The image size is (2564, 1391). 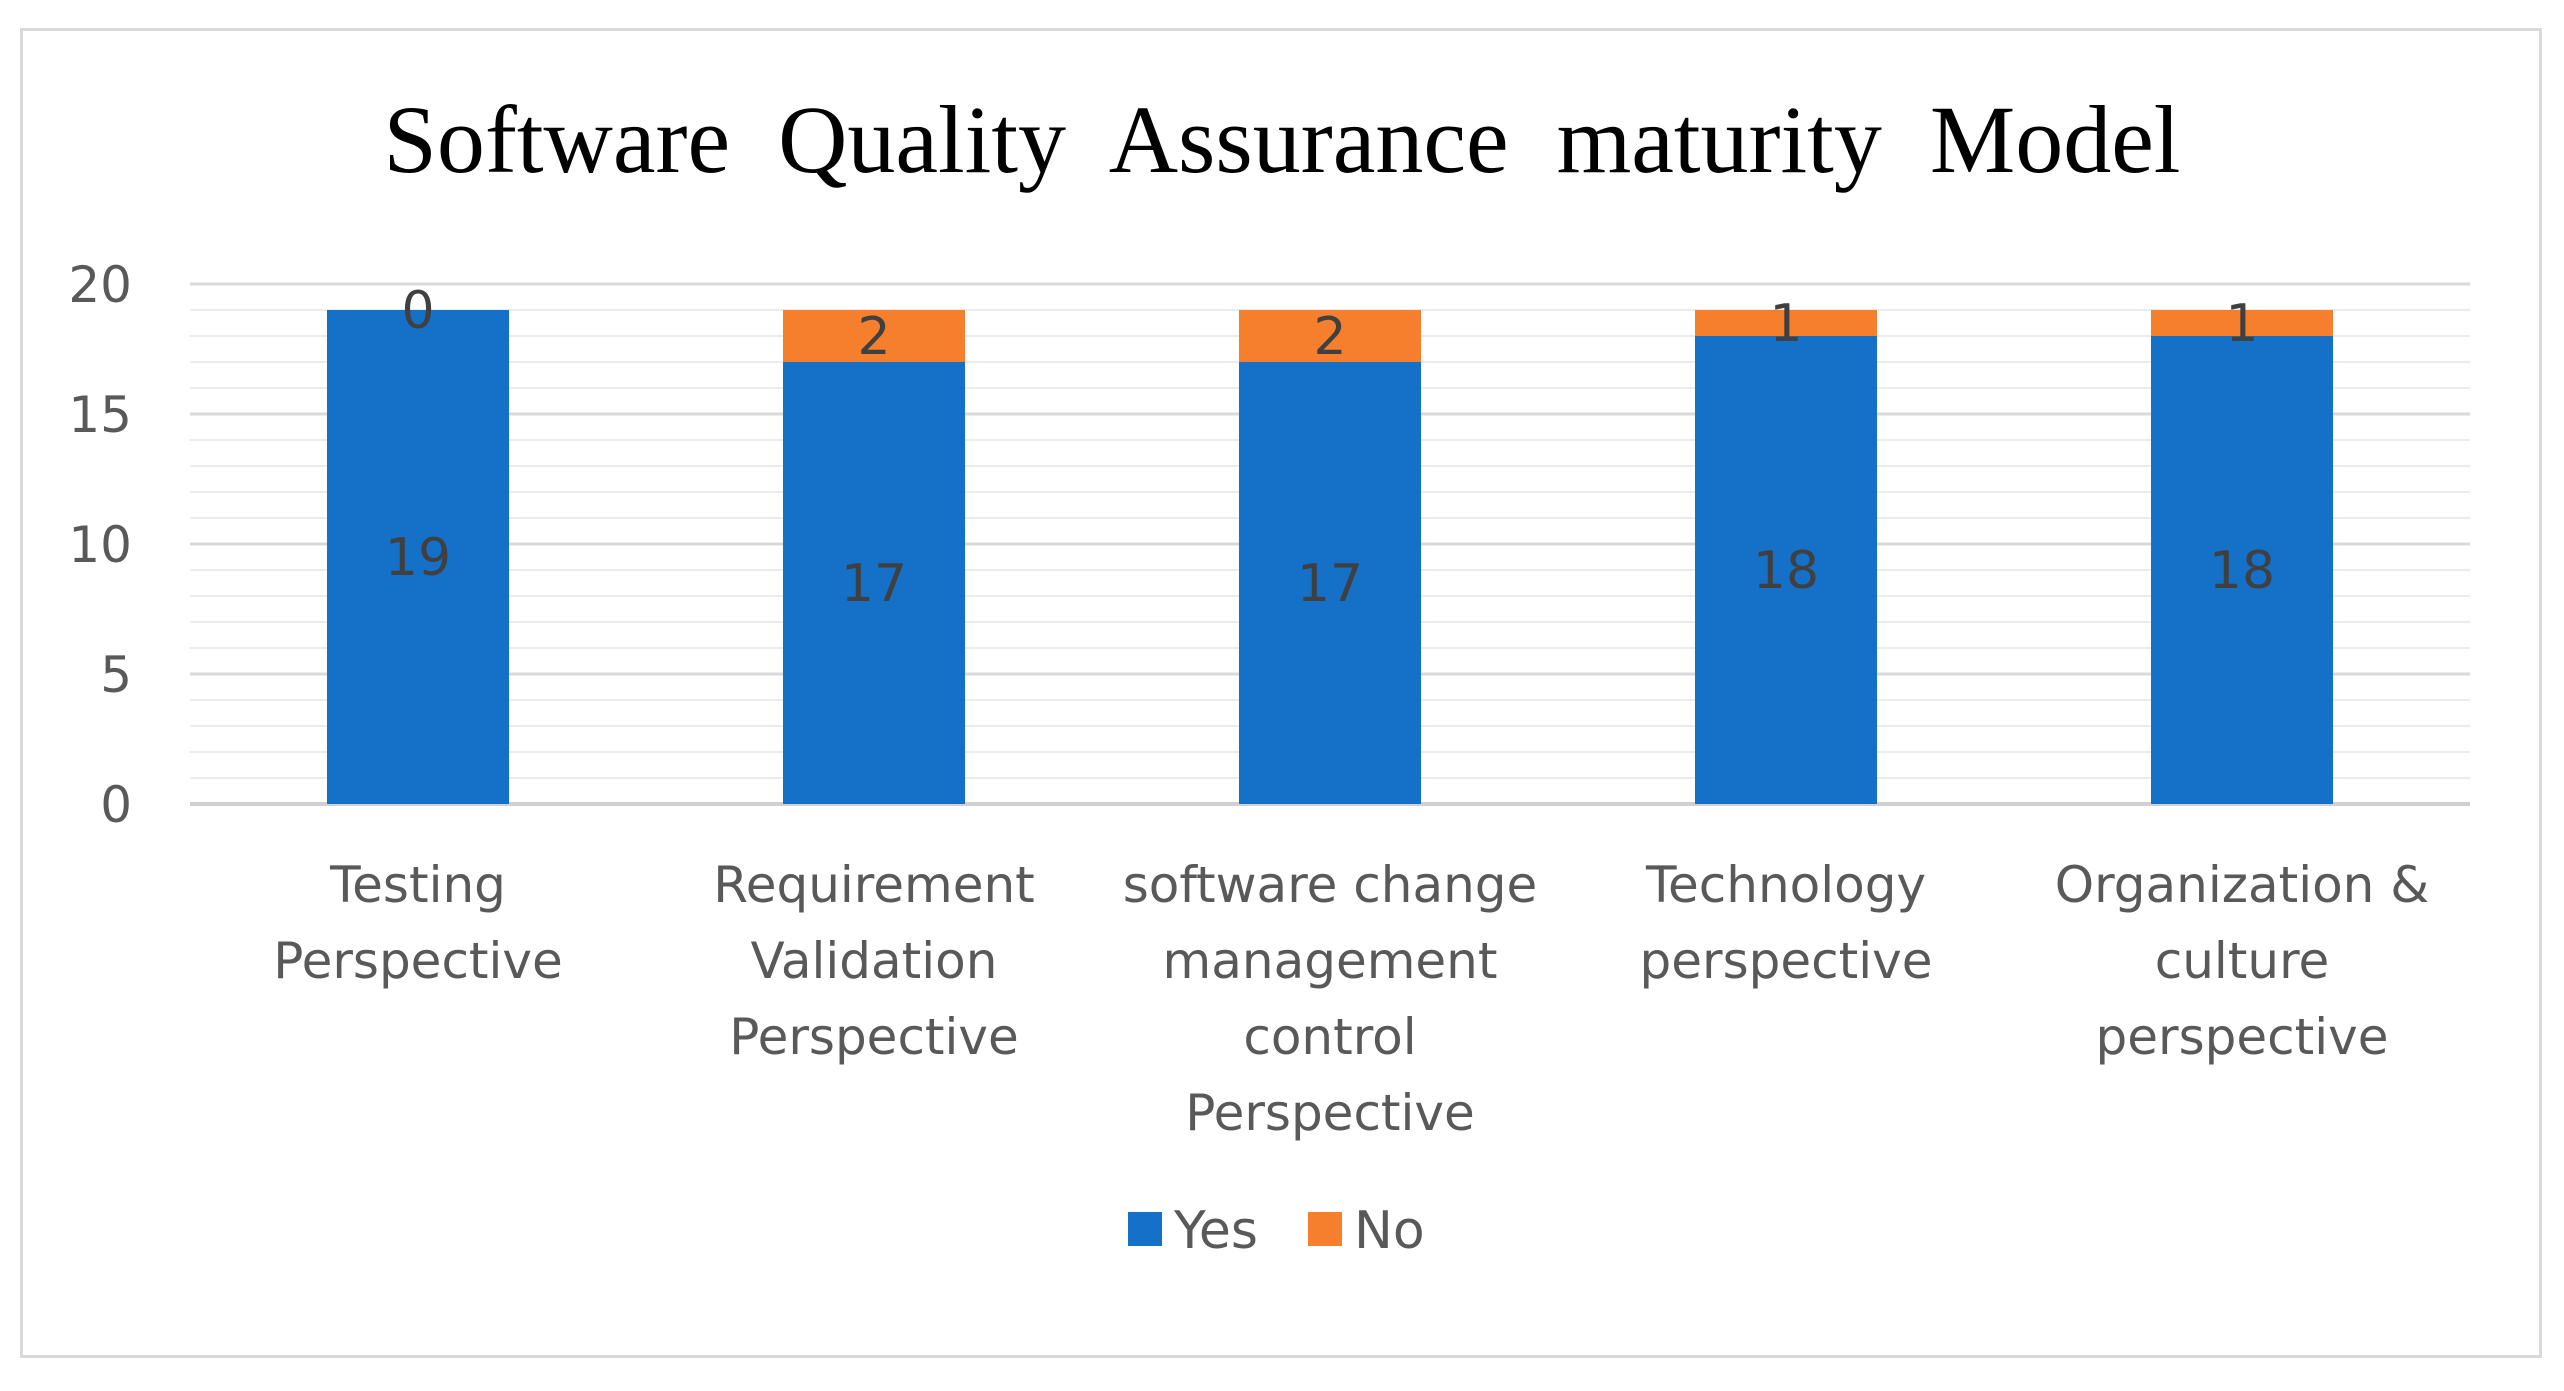 What do you see at coordinates (1276, 1231) in the screenshot?
I see `legend: Yes No` at bounding box center [1276, 1231].